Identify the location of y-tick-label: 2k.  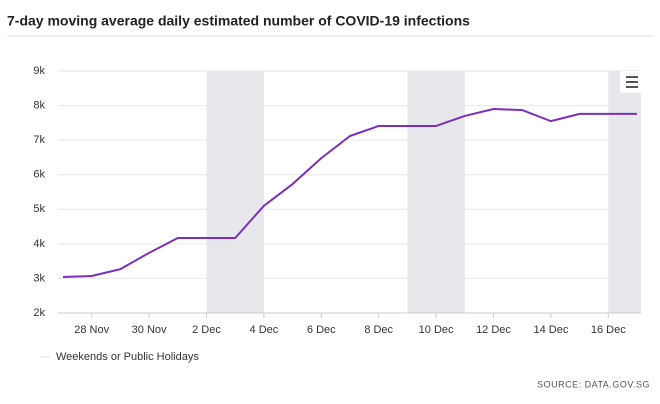
(39, 313).